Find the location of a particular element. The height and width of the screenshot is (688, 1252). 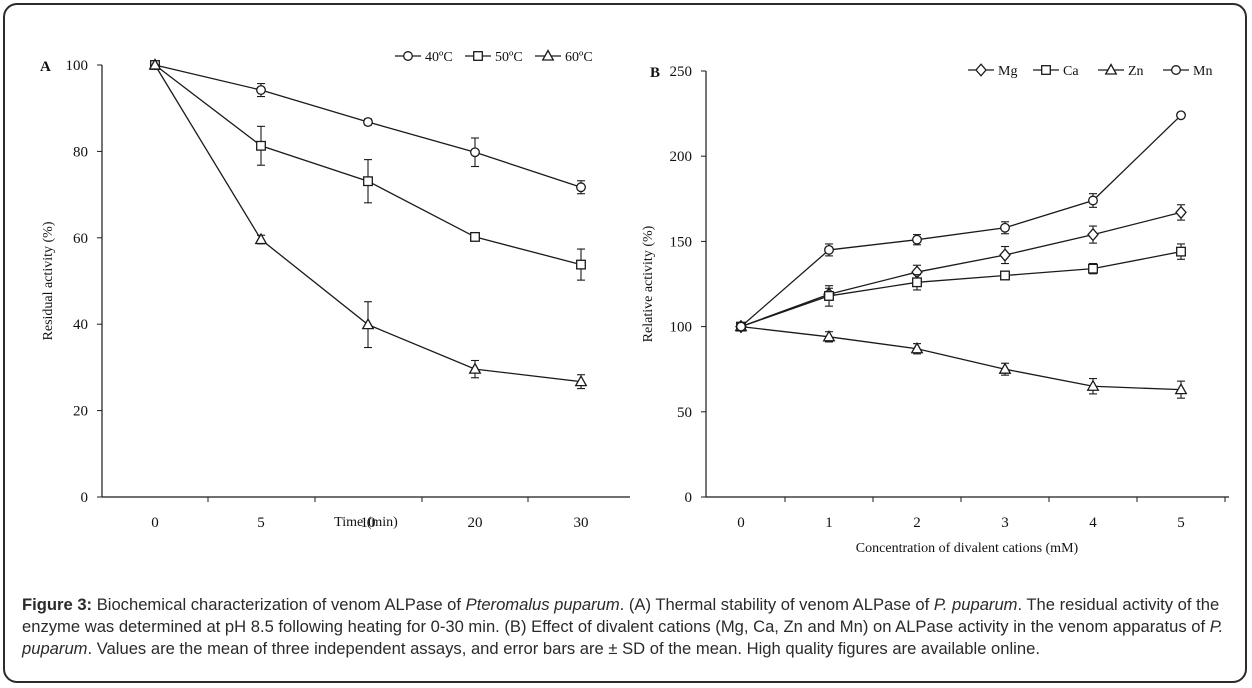

panel-a-x-tick-label: 0 is located at coordinates (155, 523).